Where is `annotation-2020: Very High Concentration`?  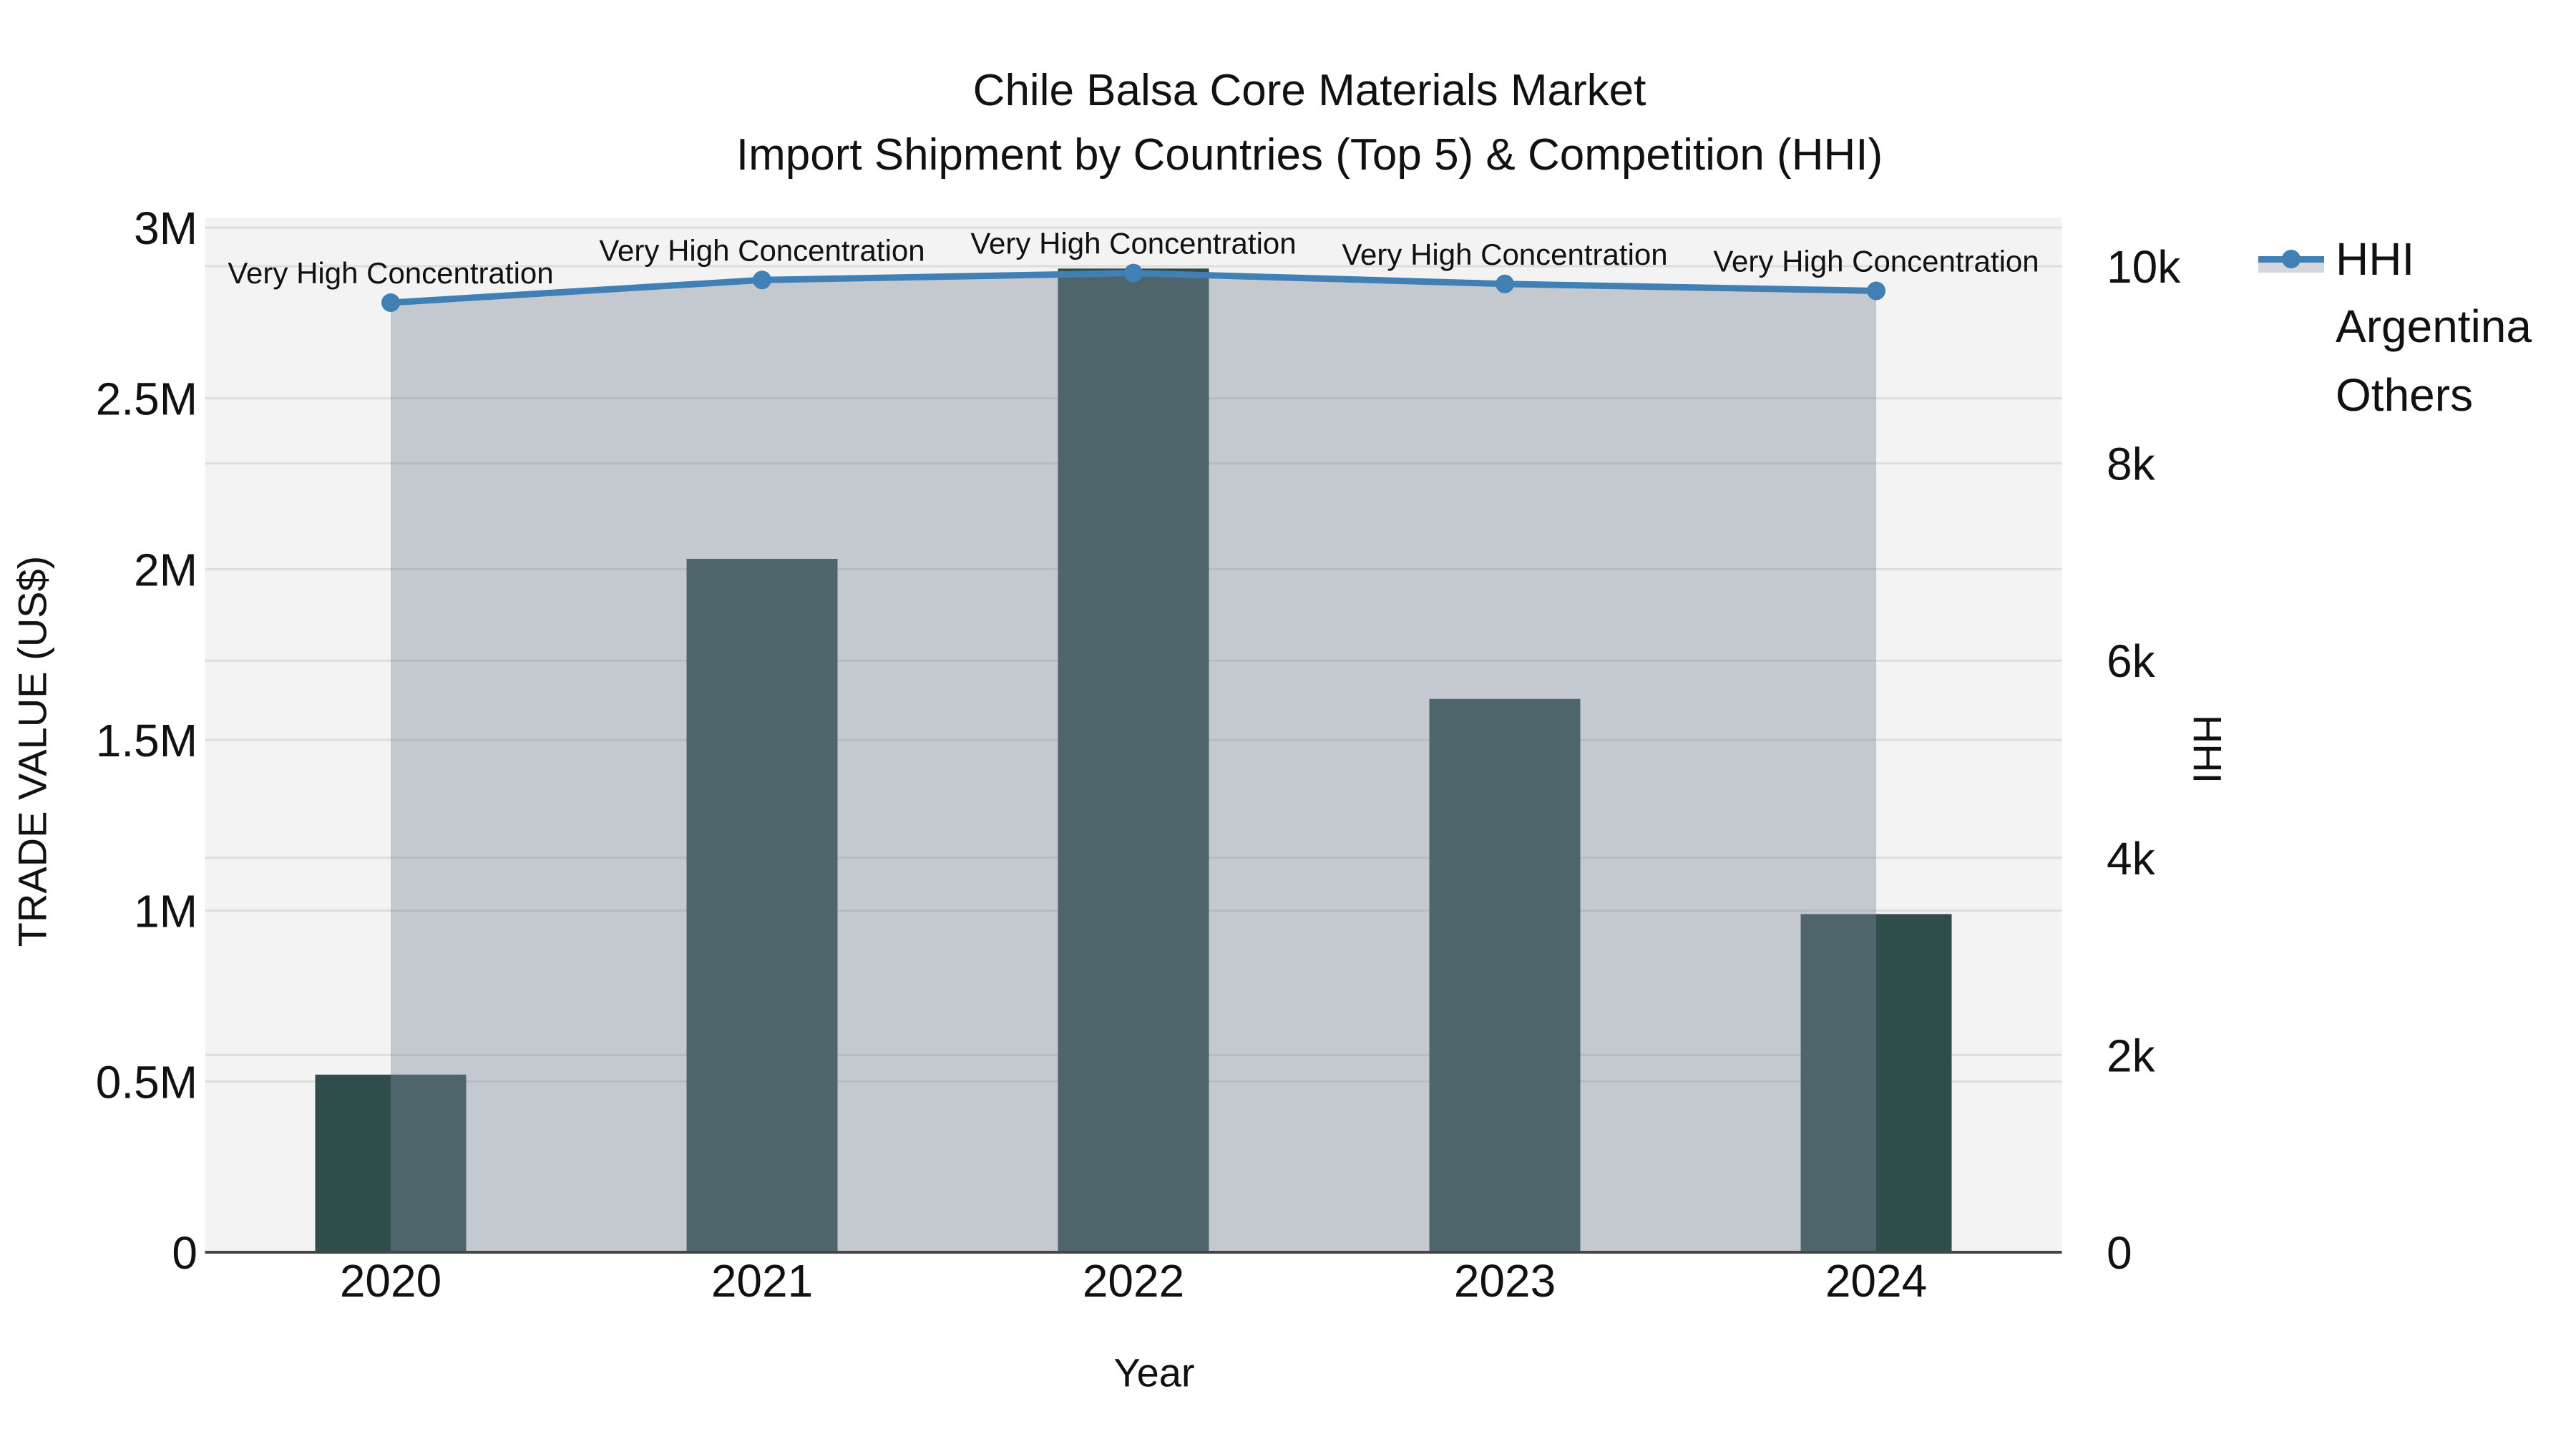 annotation-2020: Very High Concentration is located at coordinates (390, 273).